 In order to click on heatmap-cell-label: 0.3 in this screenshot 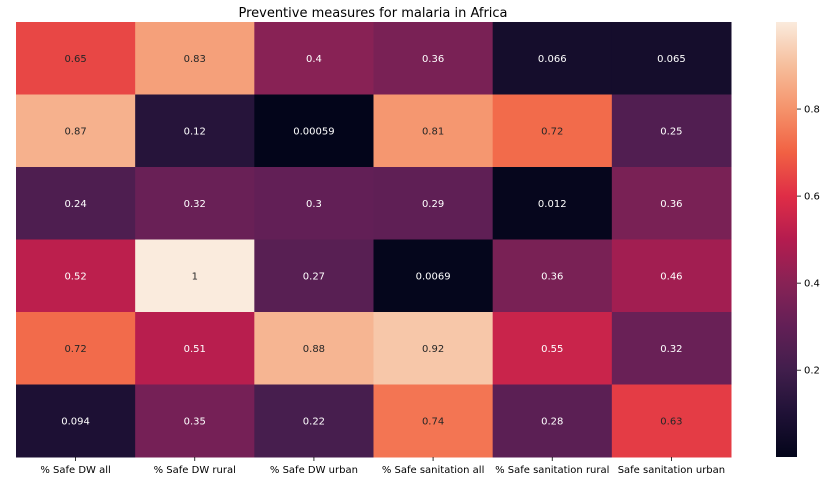, I will do `click(314, 204)`.